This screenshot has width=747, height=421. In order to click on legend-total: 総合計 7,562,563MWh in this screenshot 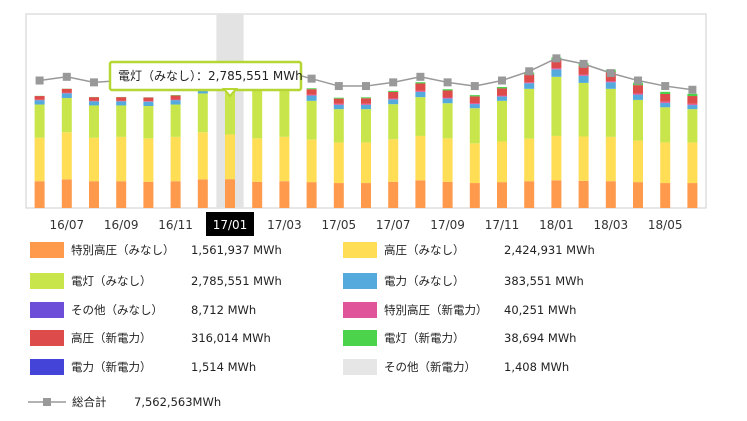, I will do `click(124, 402)`.